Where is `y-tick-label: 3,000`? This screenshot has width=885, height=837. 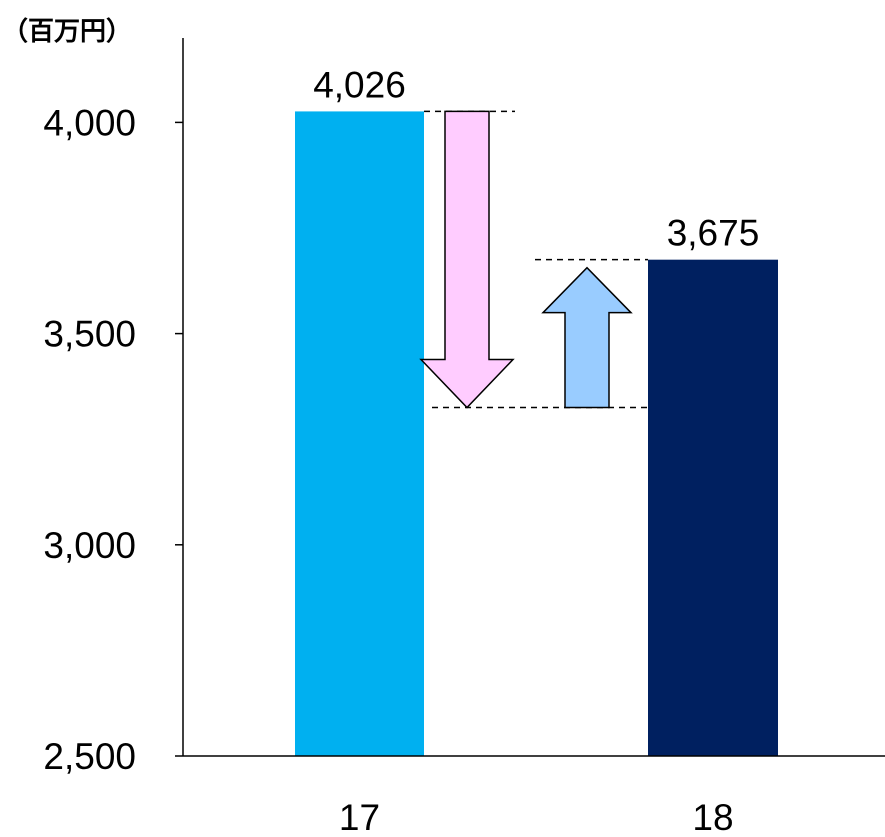
y-tick-label: 3,000 is located at coordinates (89, 545).